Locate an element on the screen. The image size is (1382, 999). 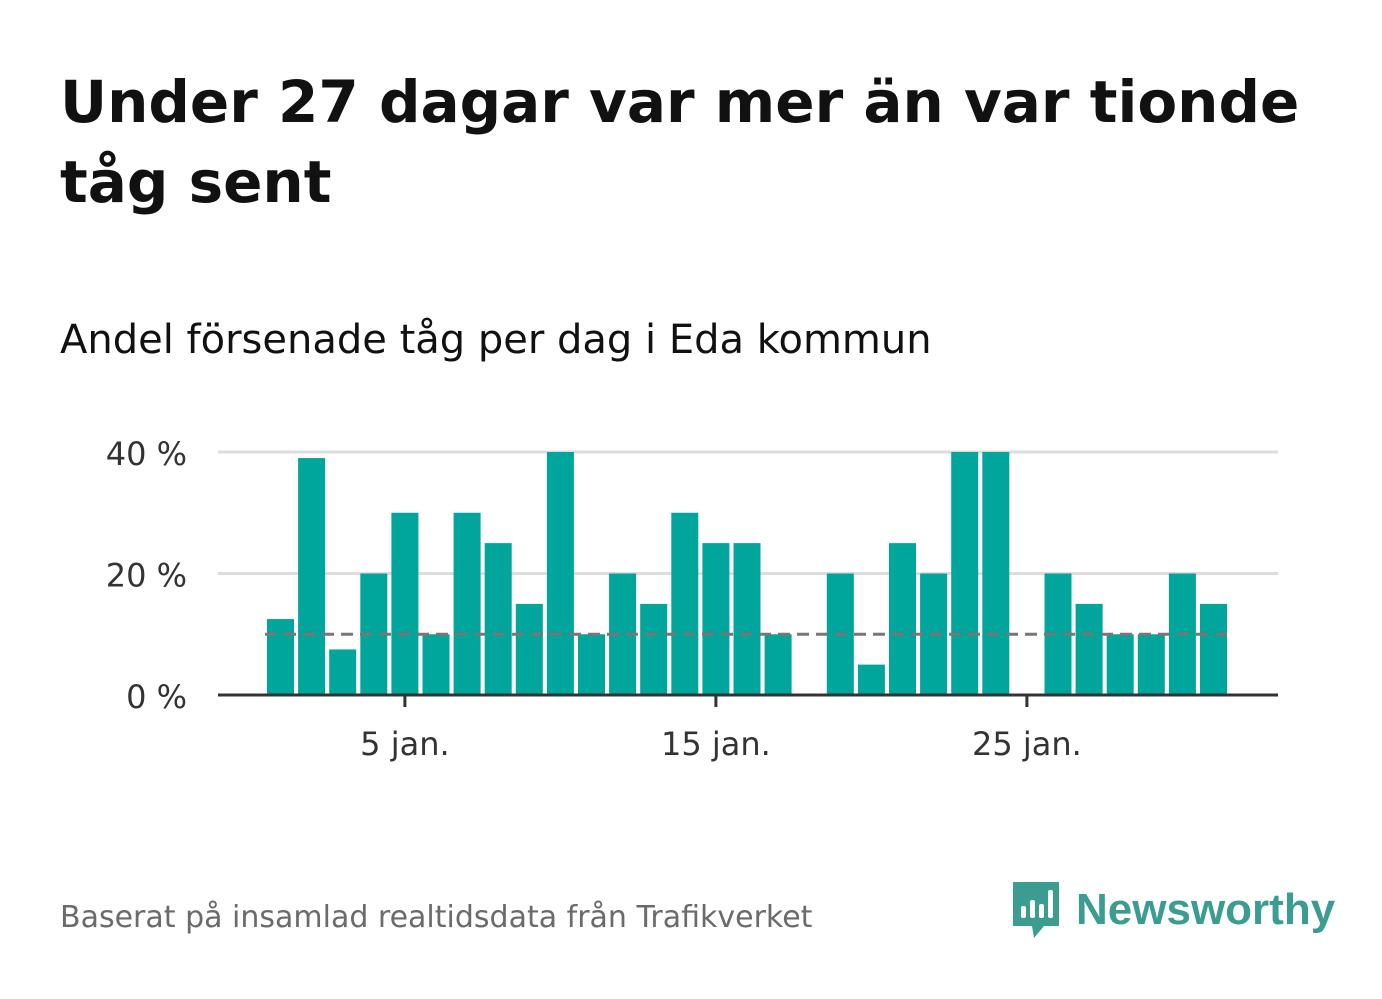
x-tick-label: 25 jan. is located at coordinates (1027, 744).